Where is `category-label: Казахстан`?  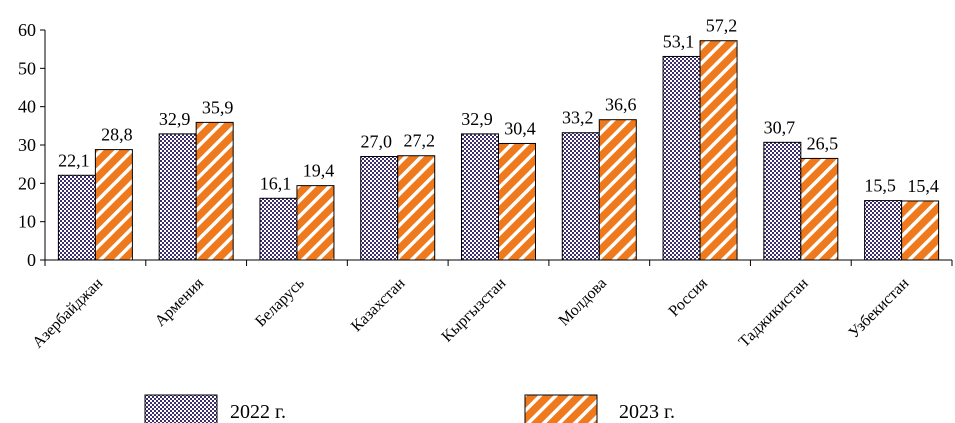 category-label: Казахстан is located at coordinates (378, 305).